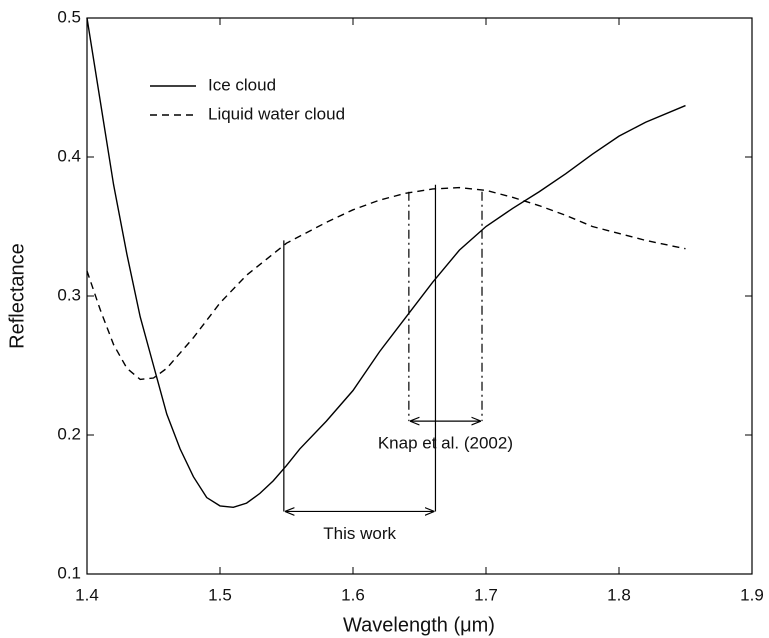 This screenshot has height=638, width=769. Describe the element at coordinates (69, 572) in the screenshot. I see `y-tick-label: 0.1` at that location.